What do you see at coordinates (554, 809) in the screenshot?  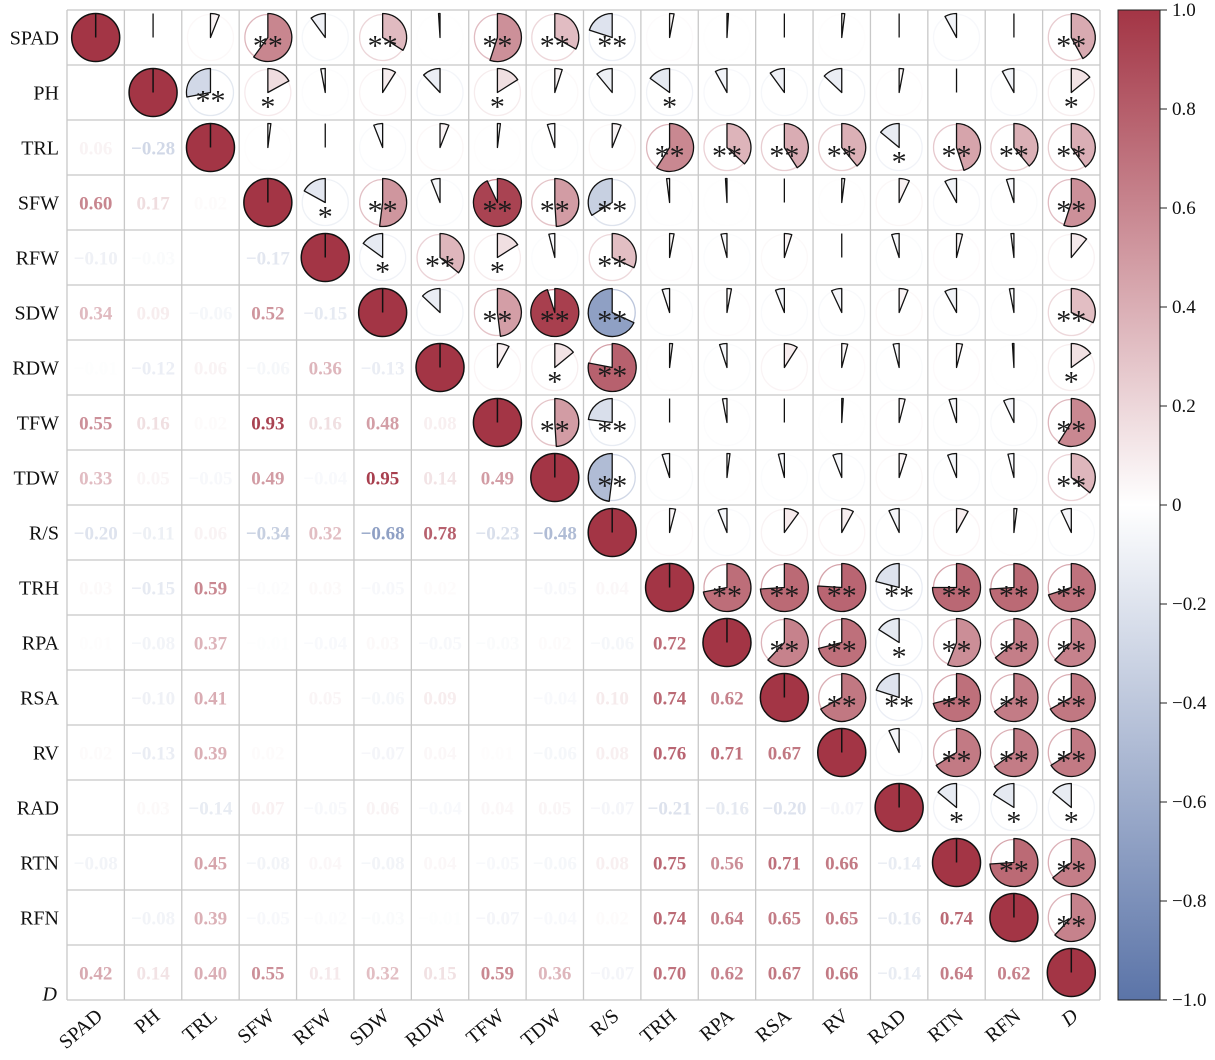 I see `correlation-value-label: 0.05` at bounding box center [554, 809].